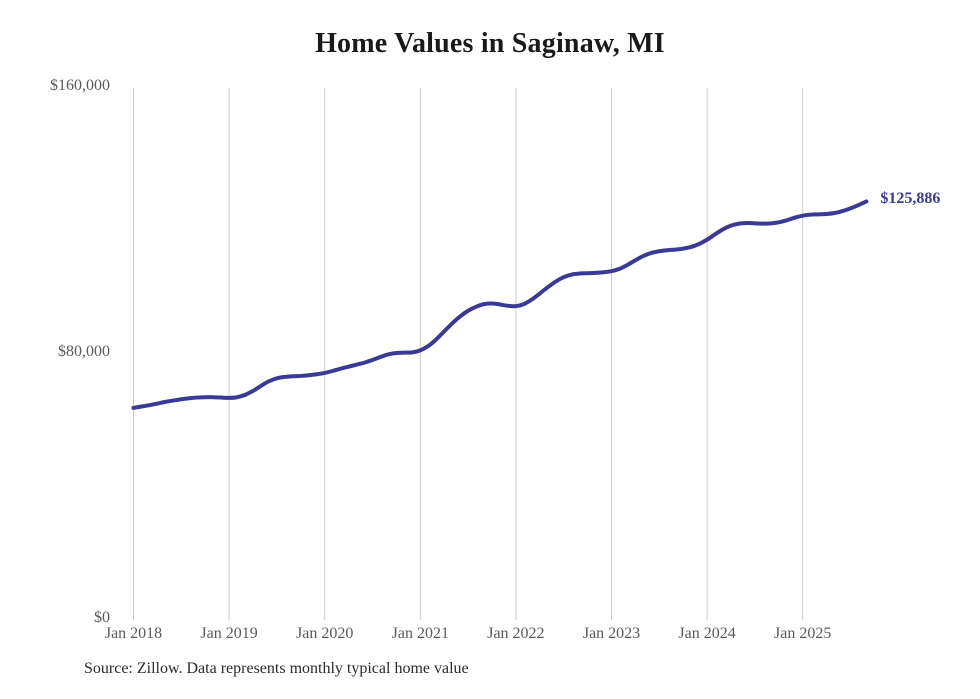  What do you see at coordinates (84, 351) in the screenshot?
I see `y-axis-tick-label: $80,000` at bounding box center [84, 351].